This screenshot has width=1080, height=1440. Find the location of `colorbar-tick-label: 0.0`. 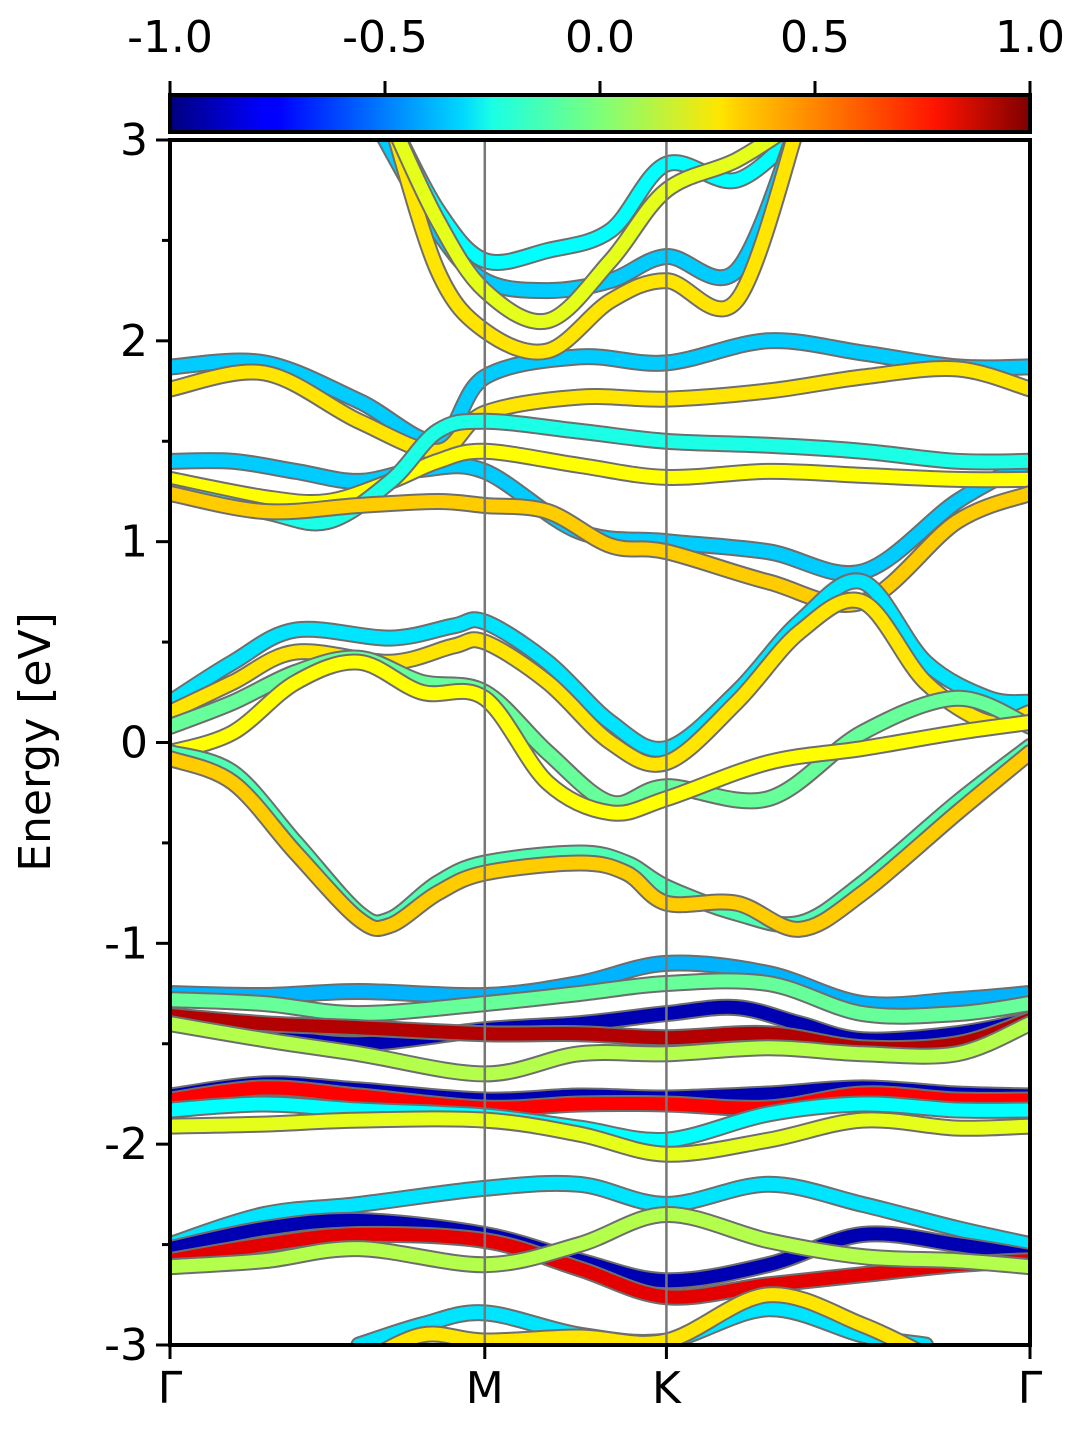

colorbar-tick-label: 0.0 is located at coordinates (600, 37).